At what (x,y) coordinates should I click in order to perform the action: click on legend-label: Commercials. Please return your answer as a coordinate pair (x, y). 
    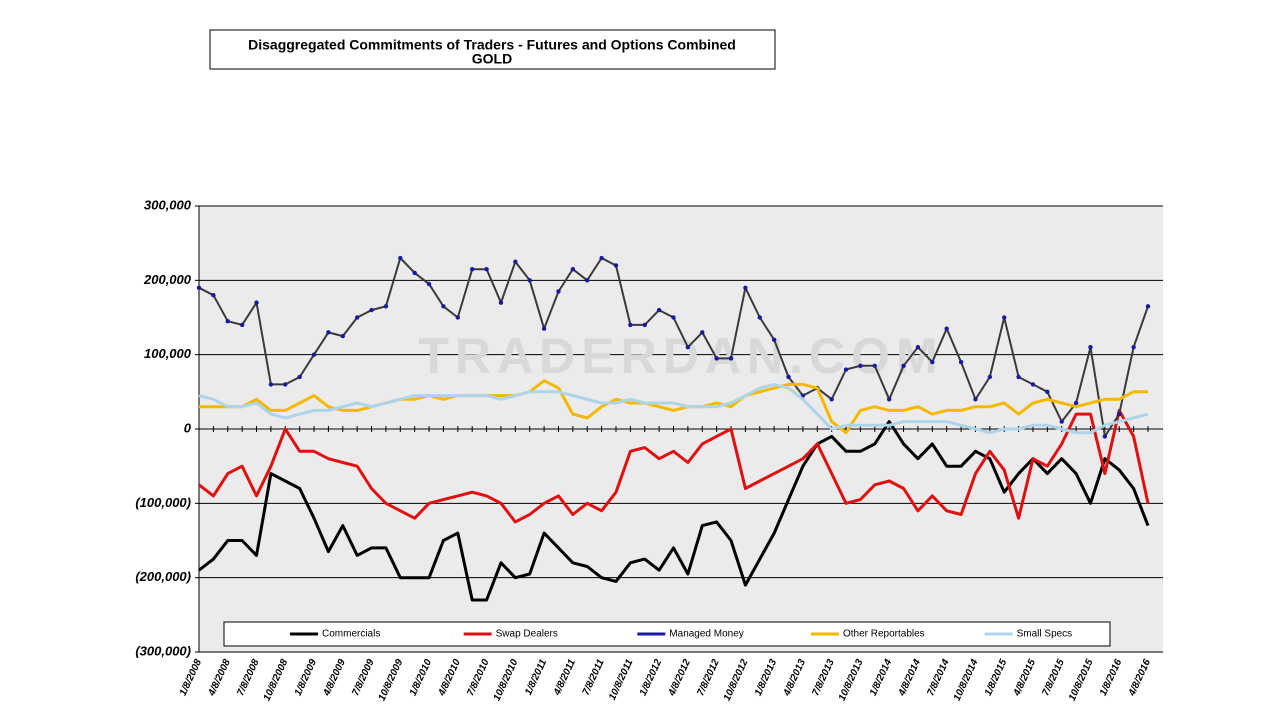
    Looking at the image, I should click on (351, 634).